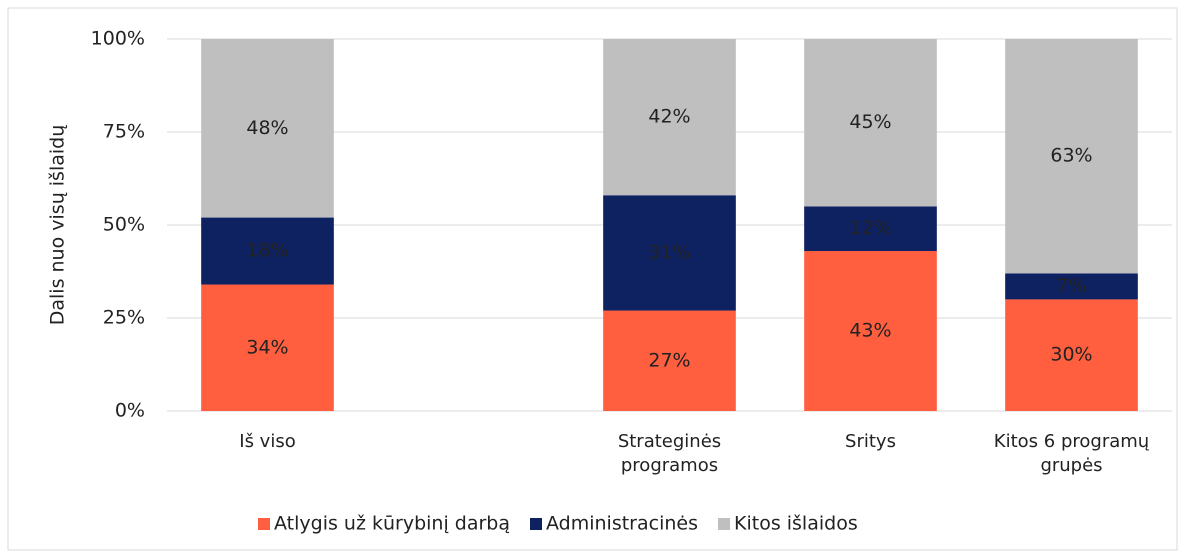  Describe the element at coordinates (870, 441) in the screenshot. I see `x-tick-label: Sritys` at that location.